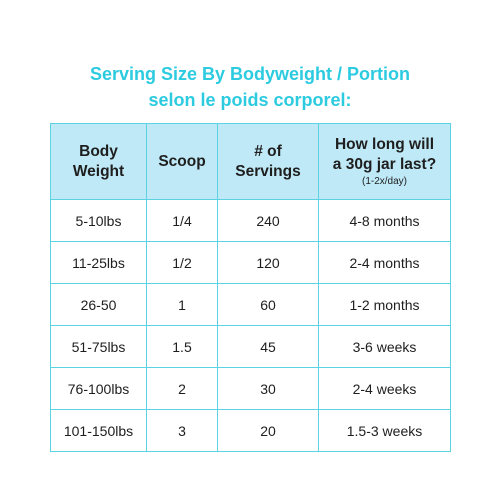 Image resolution: width=500 pixels, height=500 pixels. What do you see at coordinates (98, 220) in the screenshot?
I see `cell-body-weight: 5-10lbs` at bounding box center [98, 220].